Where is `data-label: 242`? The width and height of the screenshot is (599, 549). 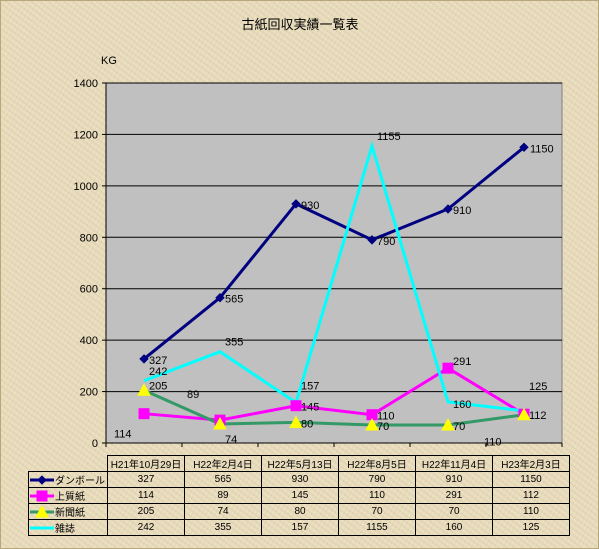
data-label: 242 is located at coordinates (158, 372).